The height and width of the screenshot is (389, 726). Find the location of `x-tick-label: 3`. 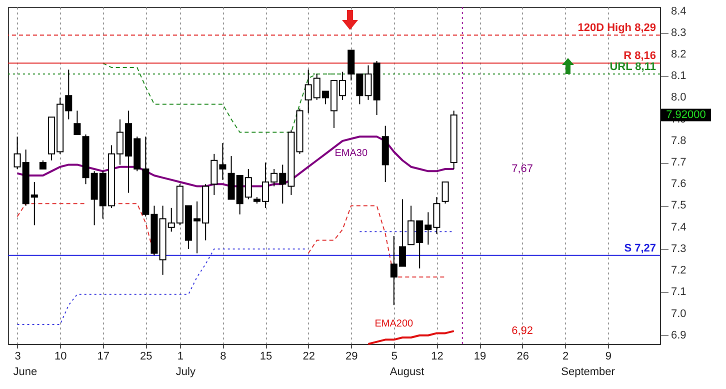

x-tick-label: 3 is located at coordinates (17, 356).